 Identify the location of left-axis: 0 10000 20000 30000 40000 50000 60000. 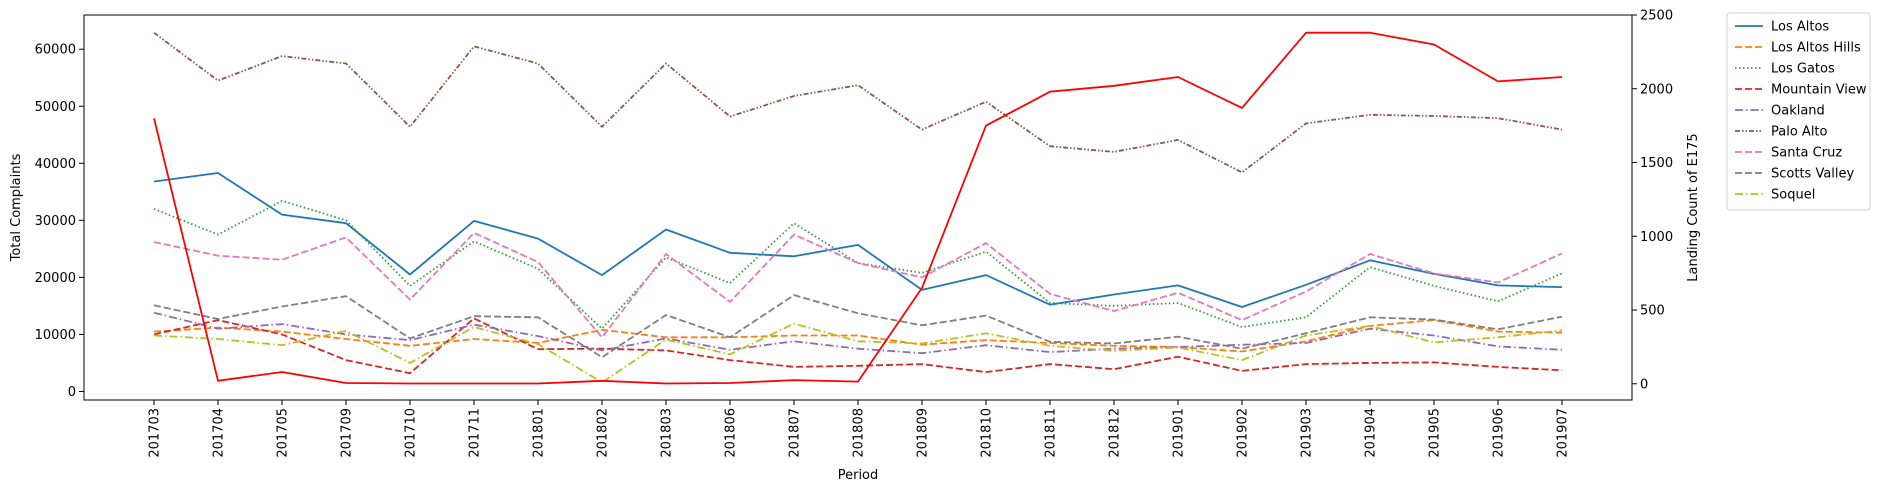
(59, 221).